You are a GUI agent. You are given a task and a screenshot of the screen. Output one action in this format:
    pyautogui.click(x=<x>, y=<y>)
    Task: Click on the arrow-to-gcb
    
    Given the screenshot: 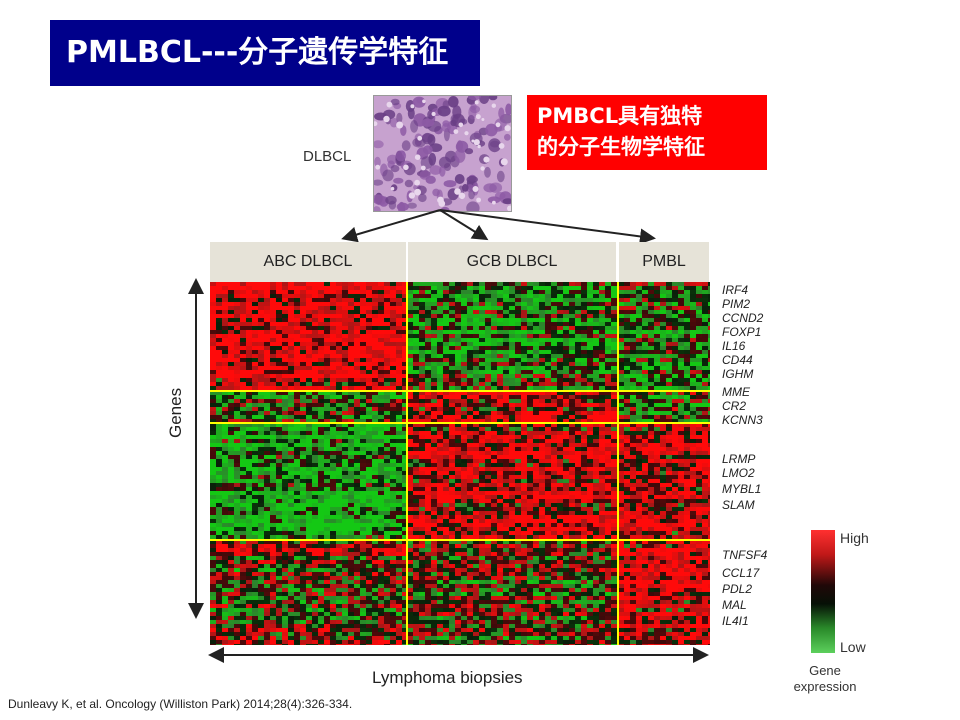 What is the action you would take?
    pyautogui.click(x=464, y=225)
    